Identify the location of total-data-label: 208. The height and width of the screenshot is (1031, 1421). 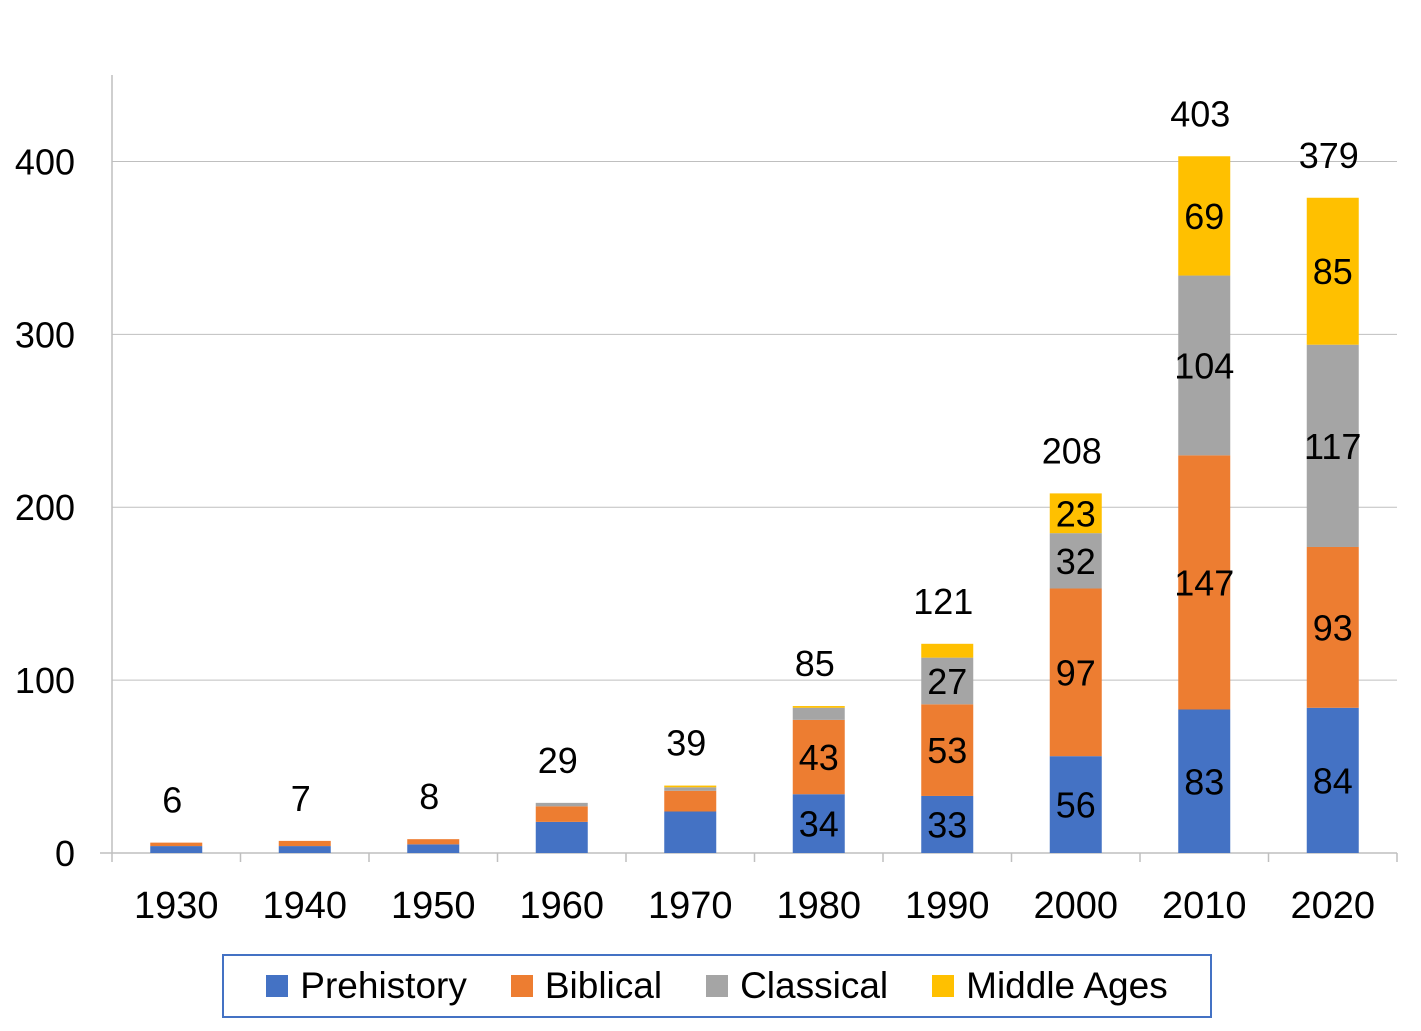
(1072, 450).